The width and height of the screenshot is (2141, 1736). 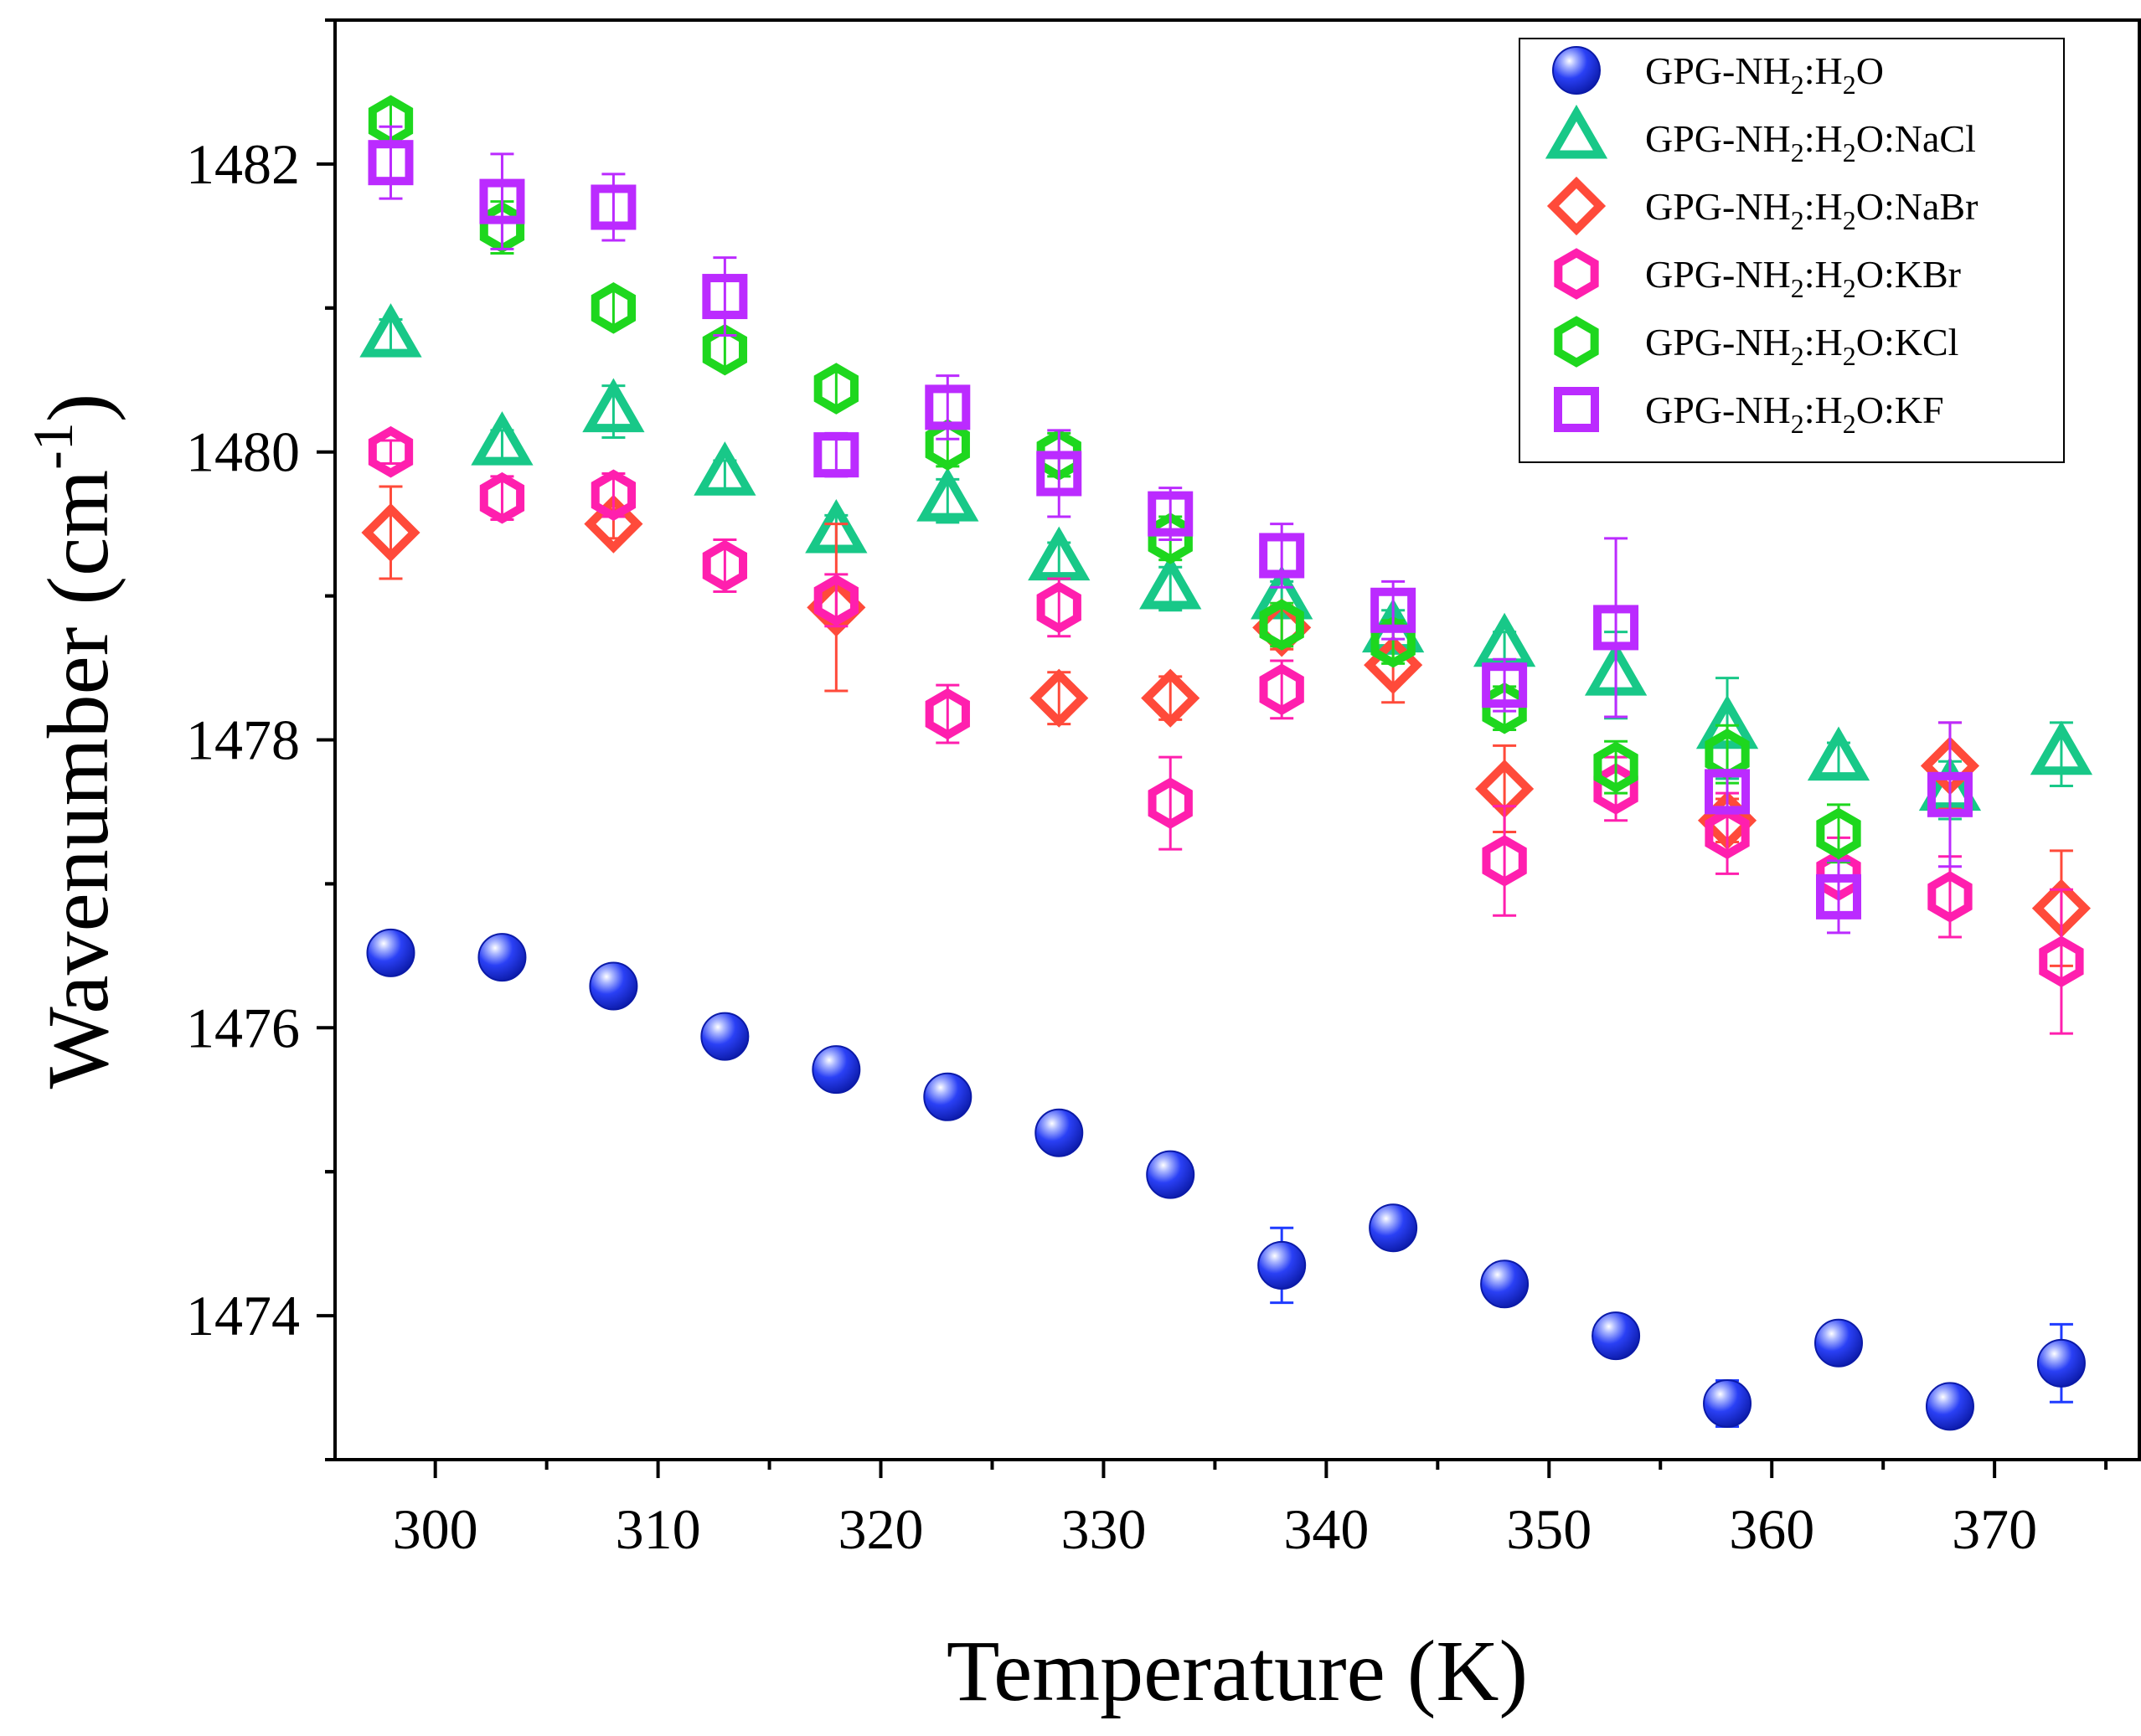 I want to click on x-tick-label: 340, so click(x=1326, y=1529).